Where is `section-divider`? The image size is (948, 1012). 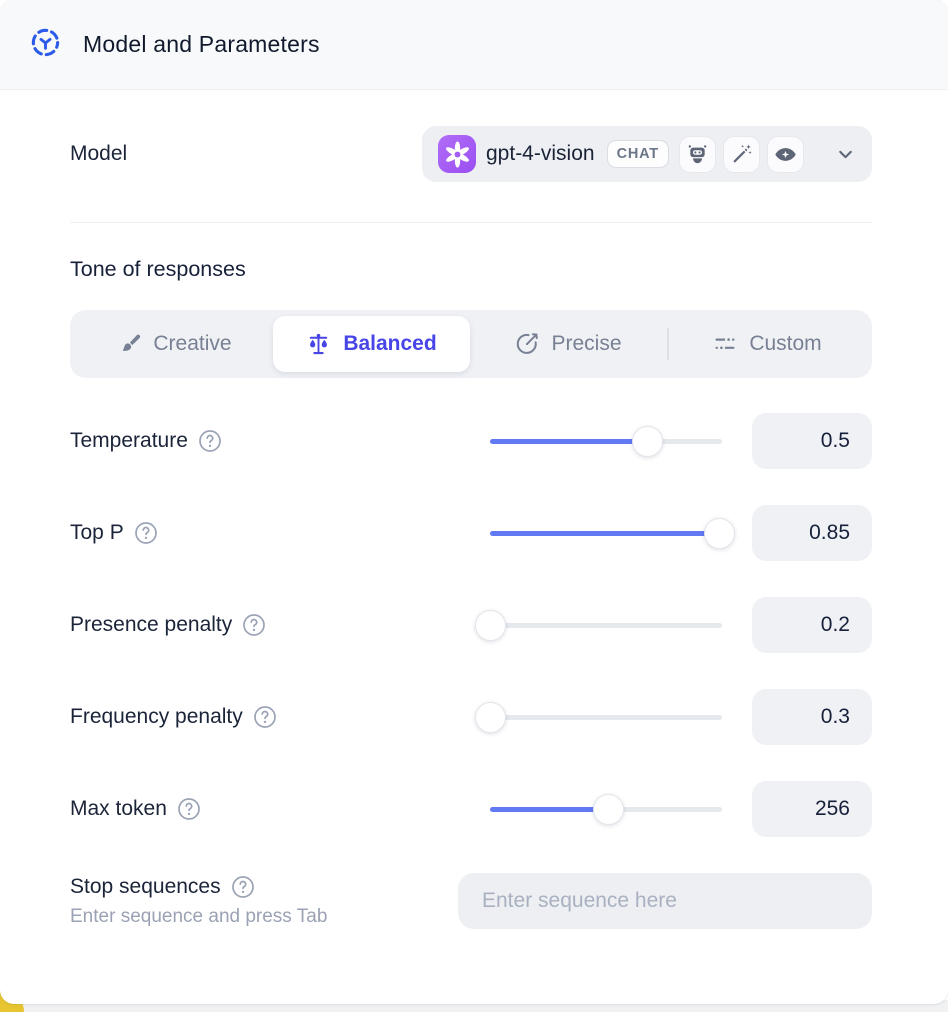 section-divider is located at coordinates (471, 222).